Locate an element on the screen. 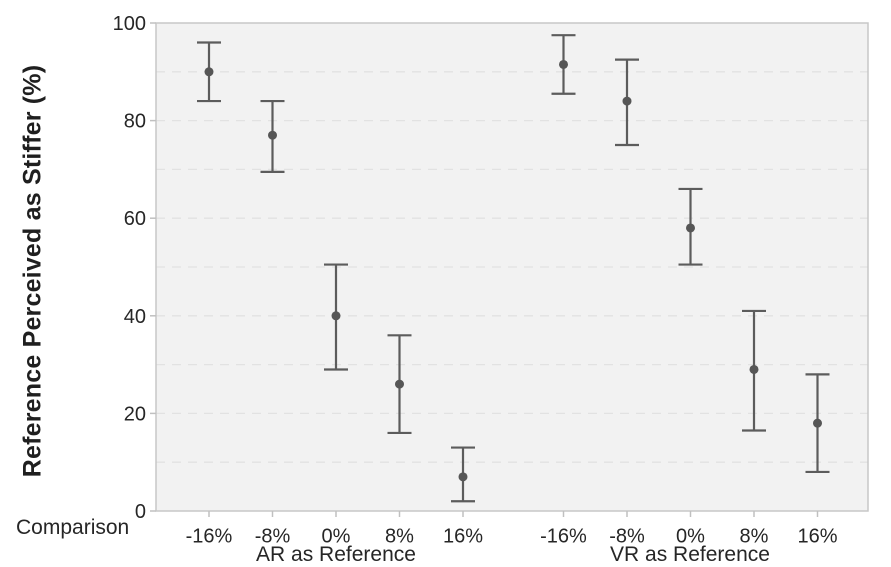 This screenshot has width=891, height=567. x-axis-title: Comparison is located at coordinates (73, 527).